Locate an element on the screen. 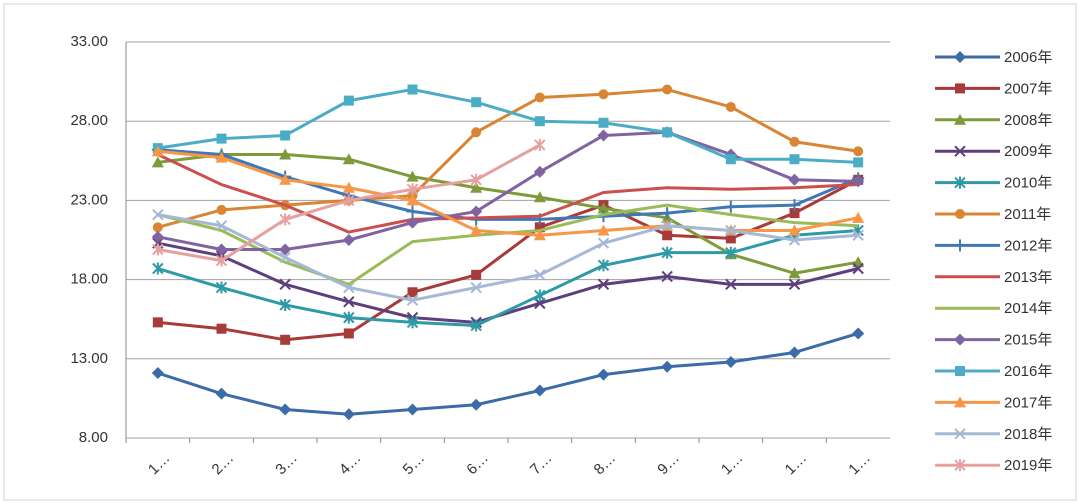 The width and height of the screenshot is (1080, 504). y-tick-label: 13.00 is located at coordinates (89, 358).